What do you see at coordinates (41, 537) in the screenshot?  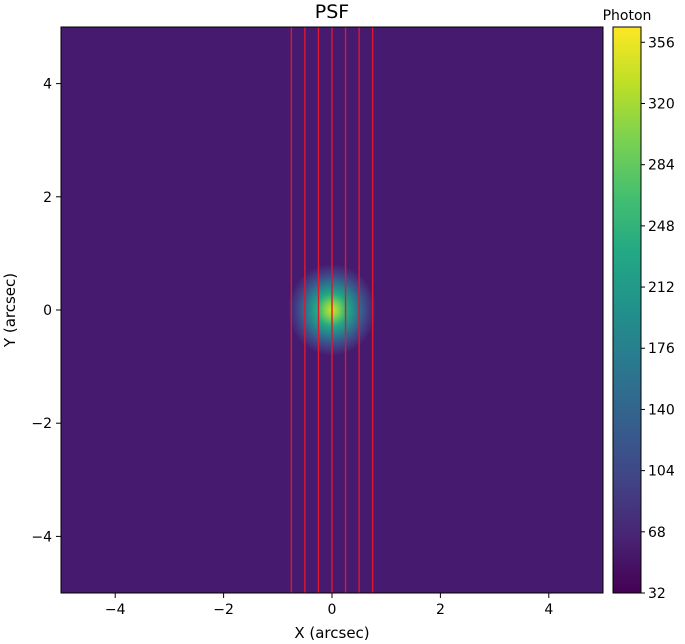 I see `y-tick-label: −4` at bounding box center [41, 537].